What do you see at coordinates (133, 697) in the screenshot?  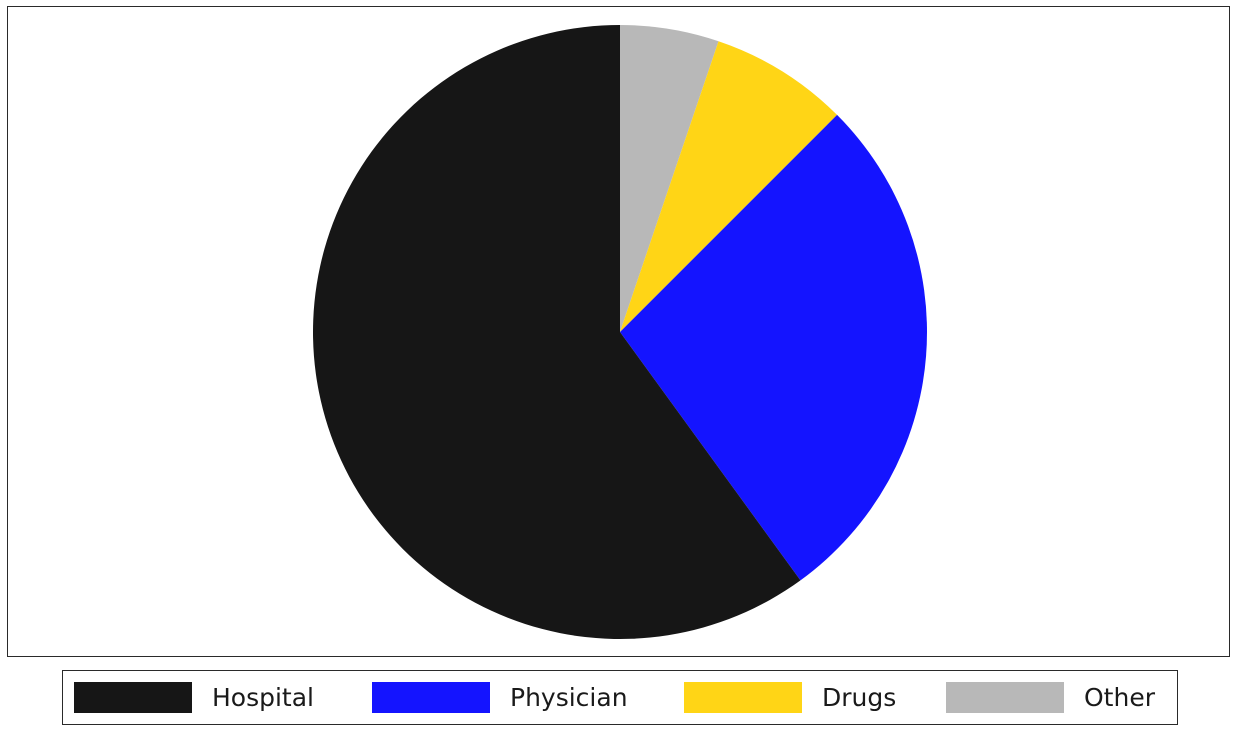 I see `legend-swatch-hospital` at bounding box center [133, 697].